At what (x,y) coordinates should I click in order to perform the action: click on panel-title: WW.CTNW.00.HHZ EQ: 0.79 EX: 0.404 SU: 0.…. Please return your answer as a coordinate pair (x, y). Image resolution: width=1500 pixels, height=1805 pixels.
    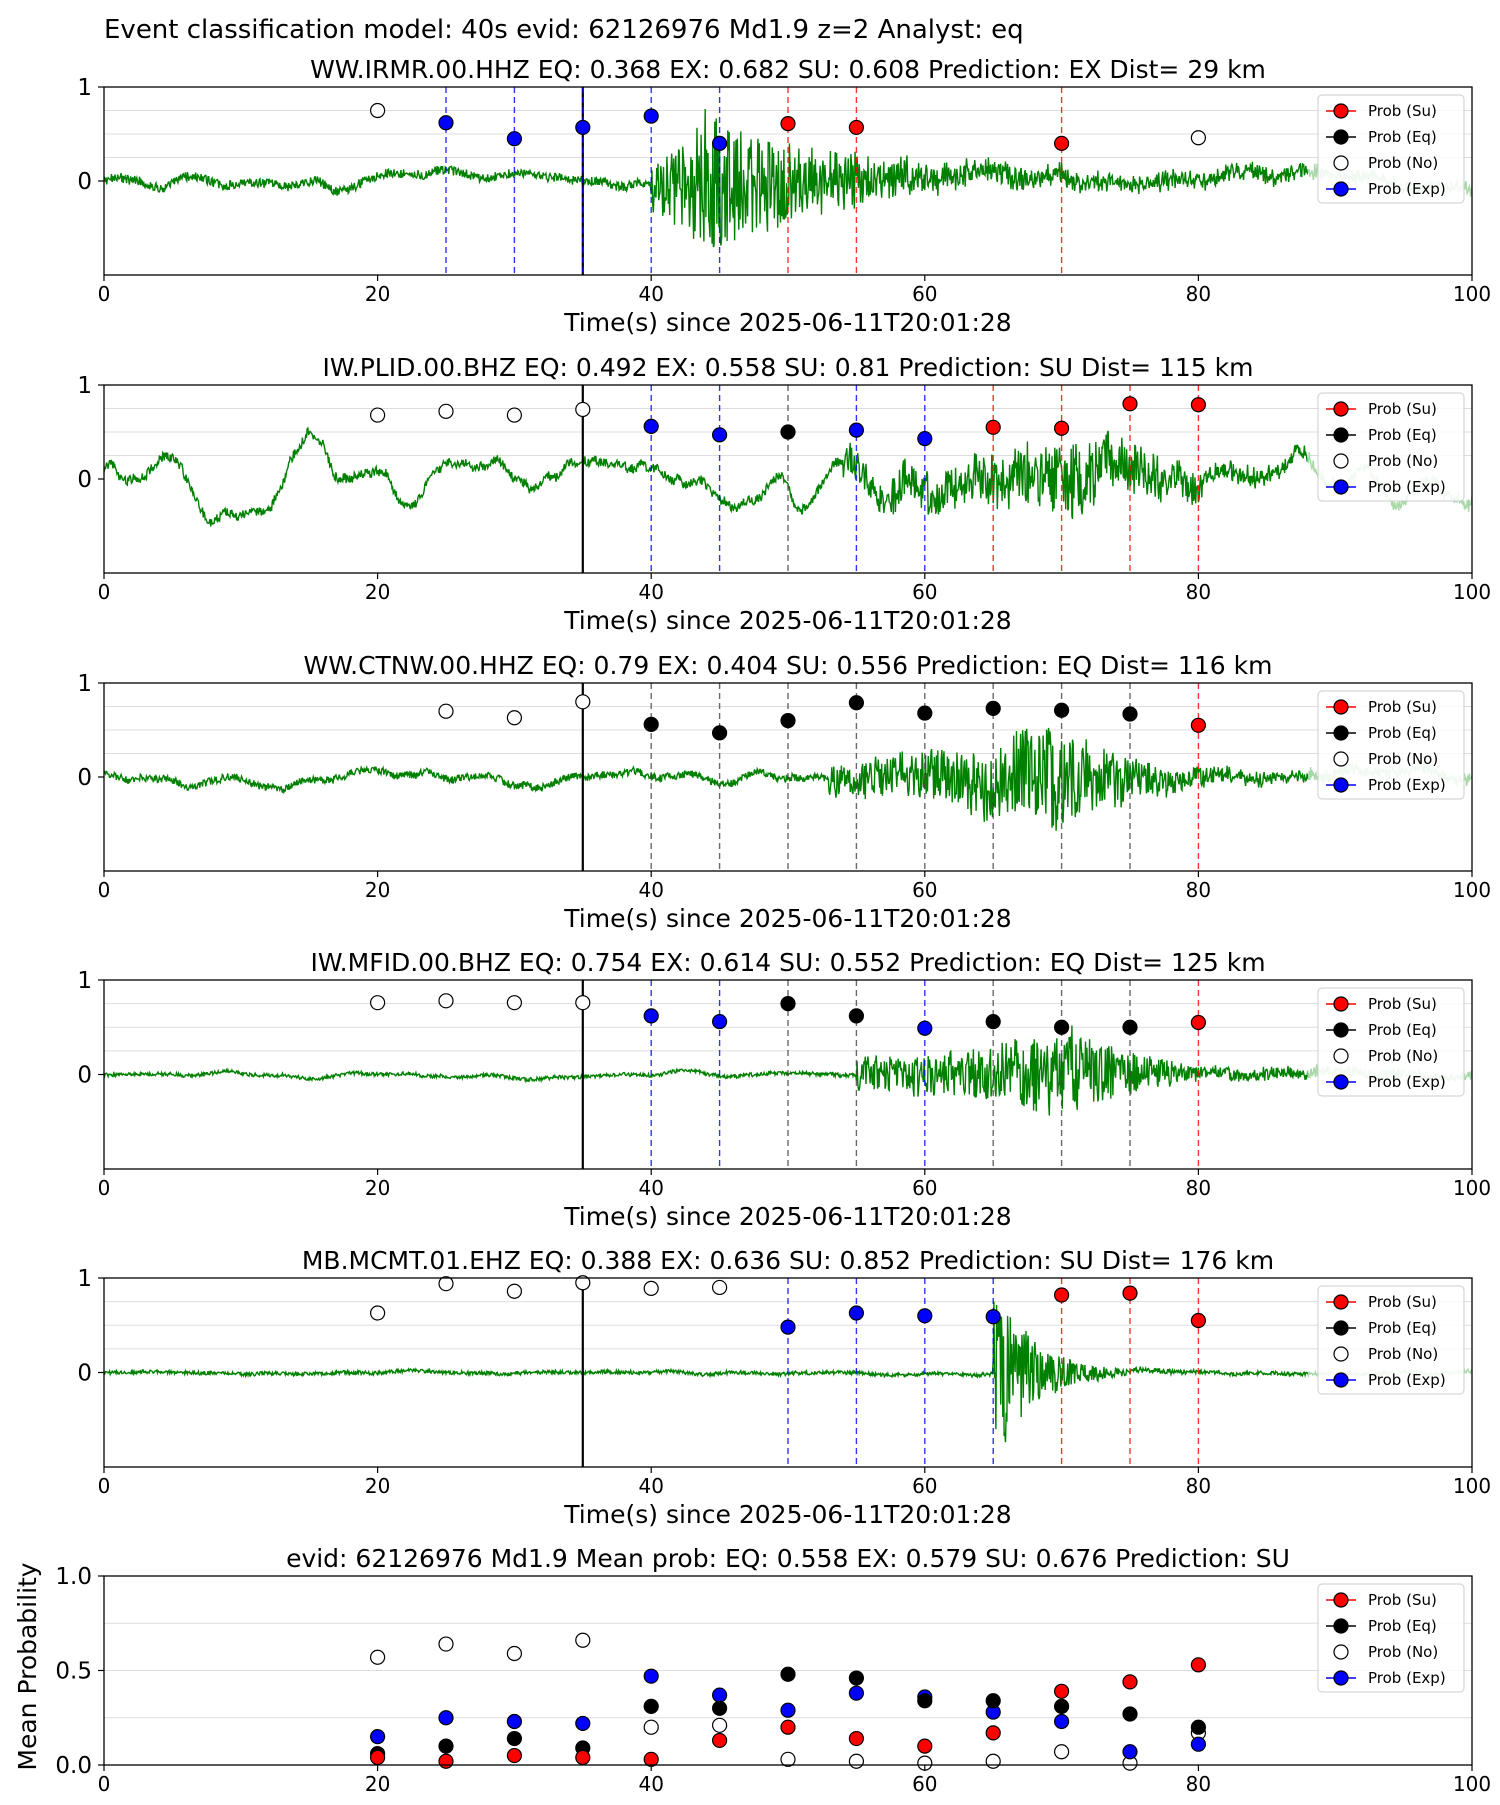
    Looking at the image, I should click on (788, 665).